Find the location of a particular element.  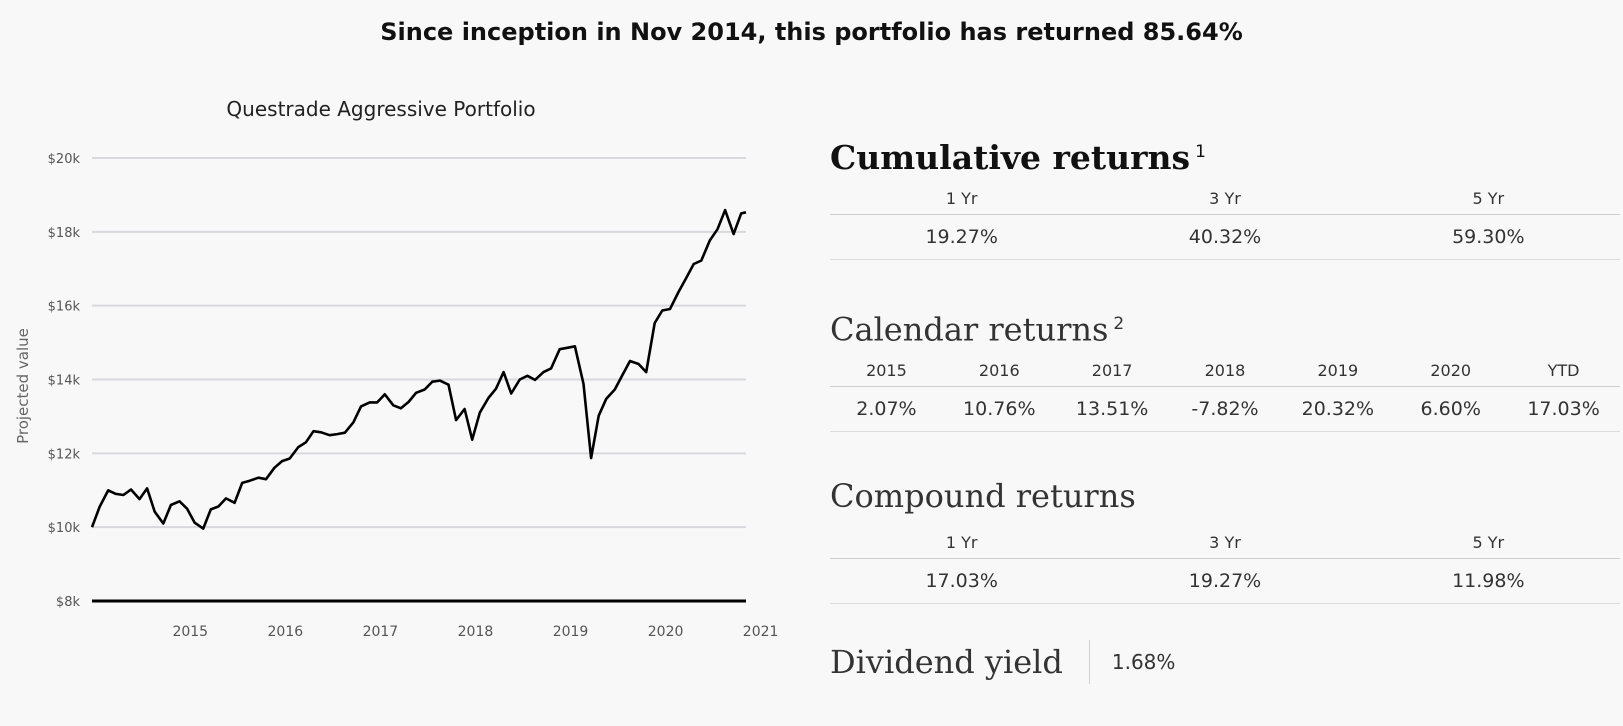

calendar-header: 2015 is located at coordinates (886, 371).